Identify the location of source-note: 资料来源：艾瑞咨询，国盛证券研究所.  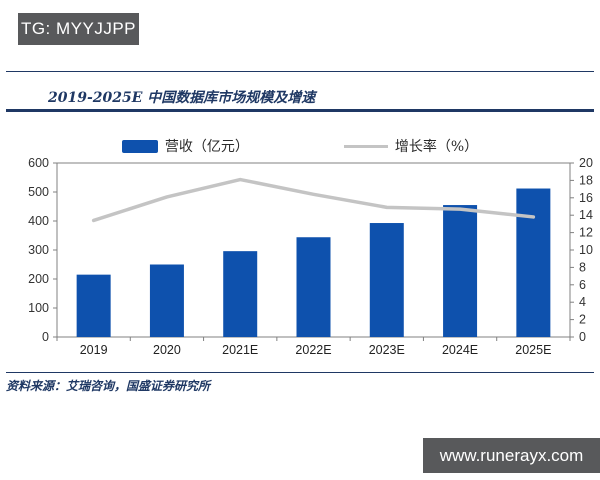
(108, 386).